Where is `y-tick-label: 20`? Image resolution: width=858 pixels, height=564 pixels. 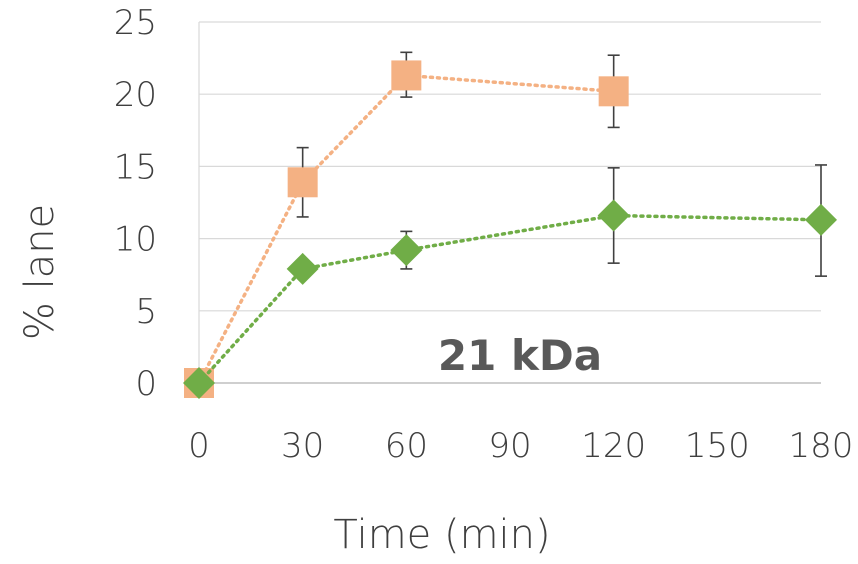
y-tick-label: 20 is located at coordinates (135, 95).